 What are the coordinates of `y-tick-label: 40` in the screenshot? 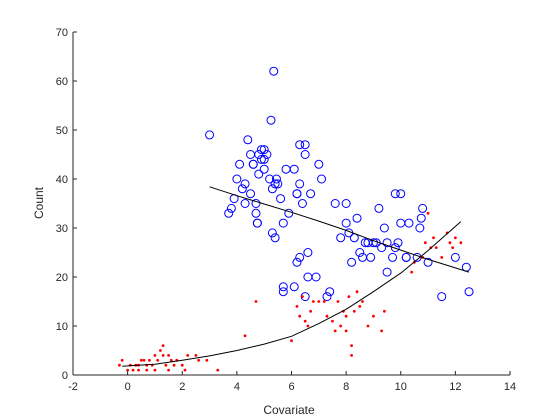 It's located at (62, 180).